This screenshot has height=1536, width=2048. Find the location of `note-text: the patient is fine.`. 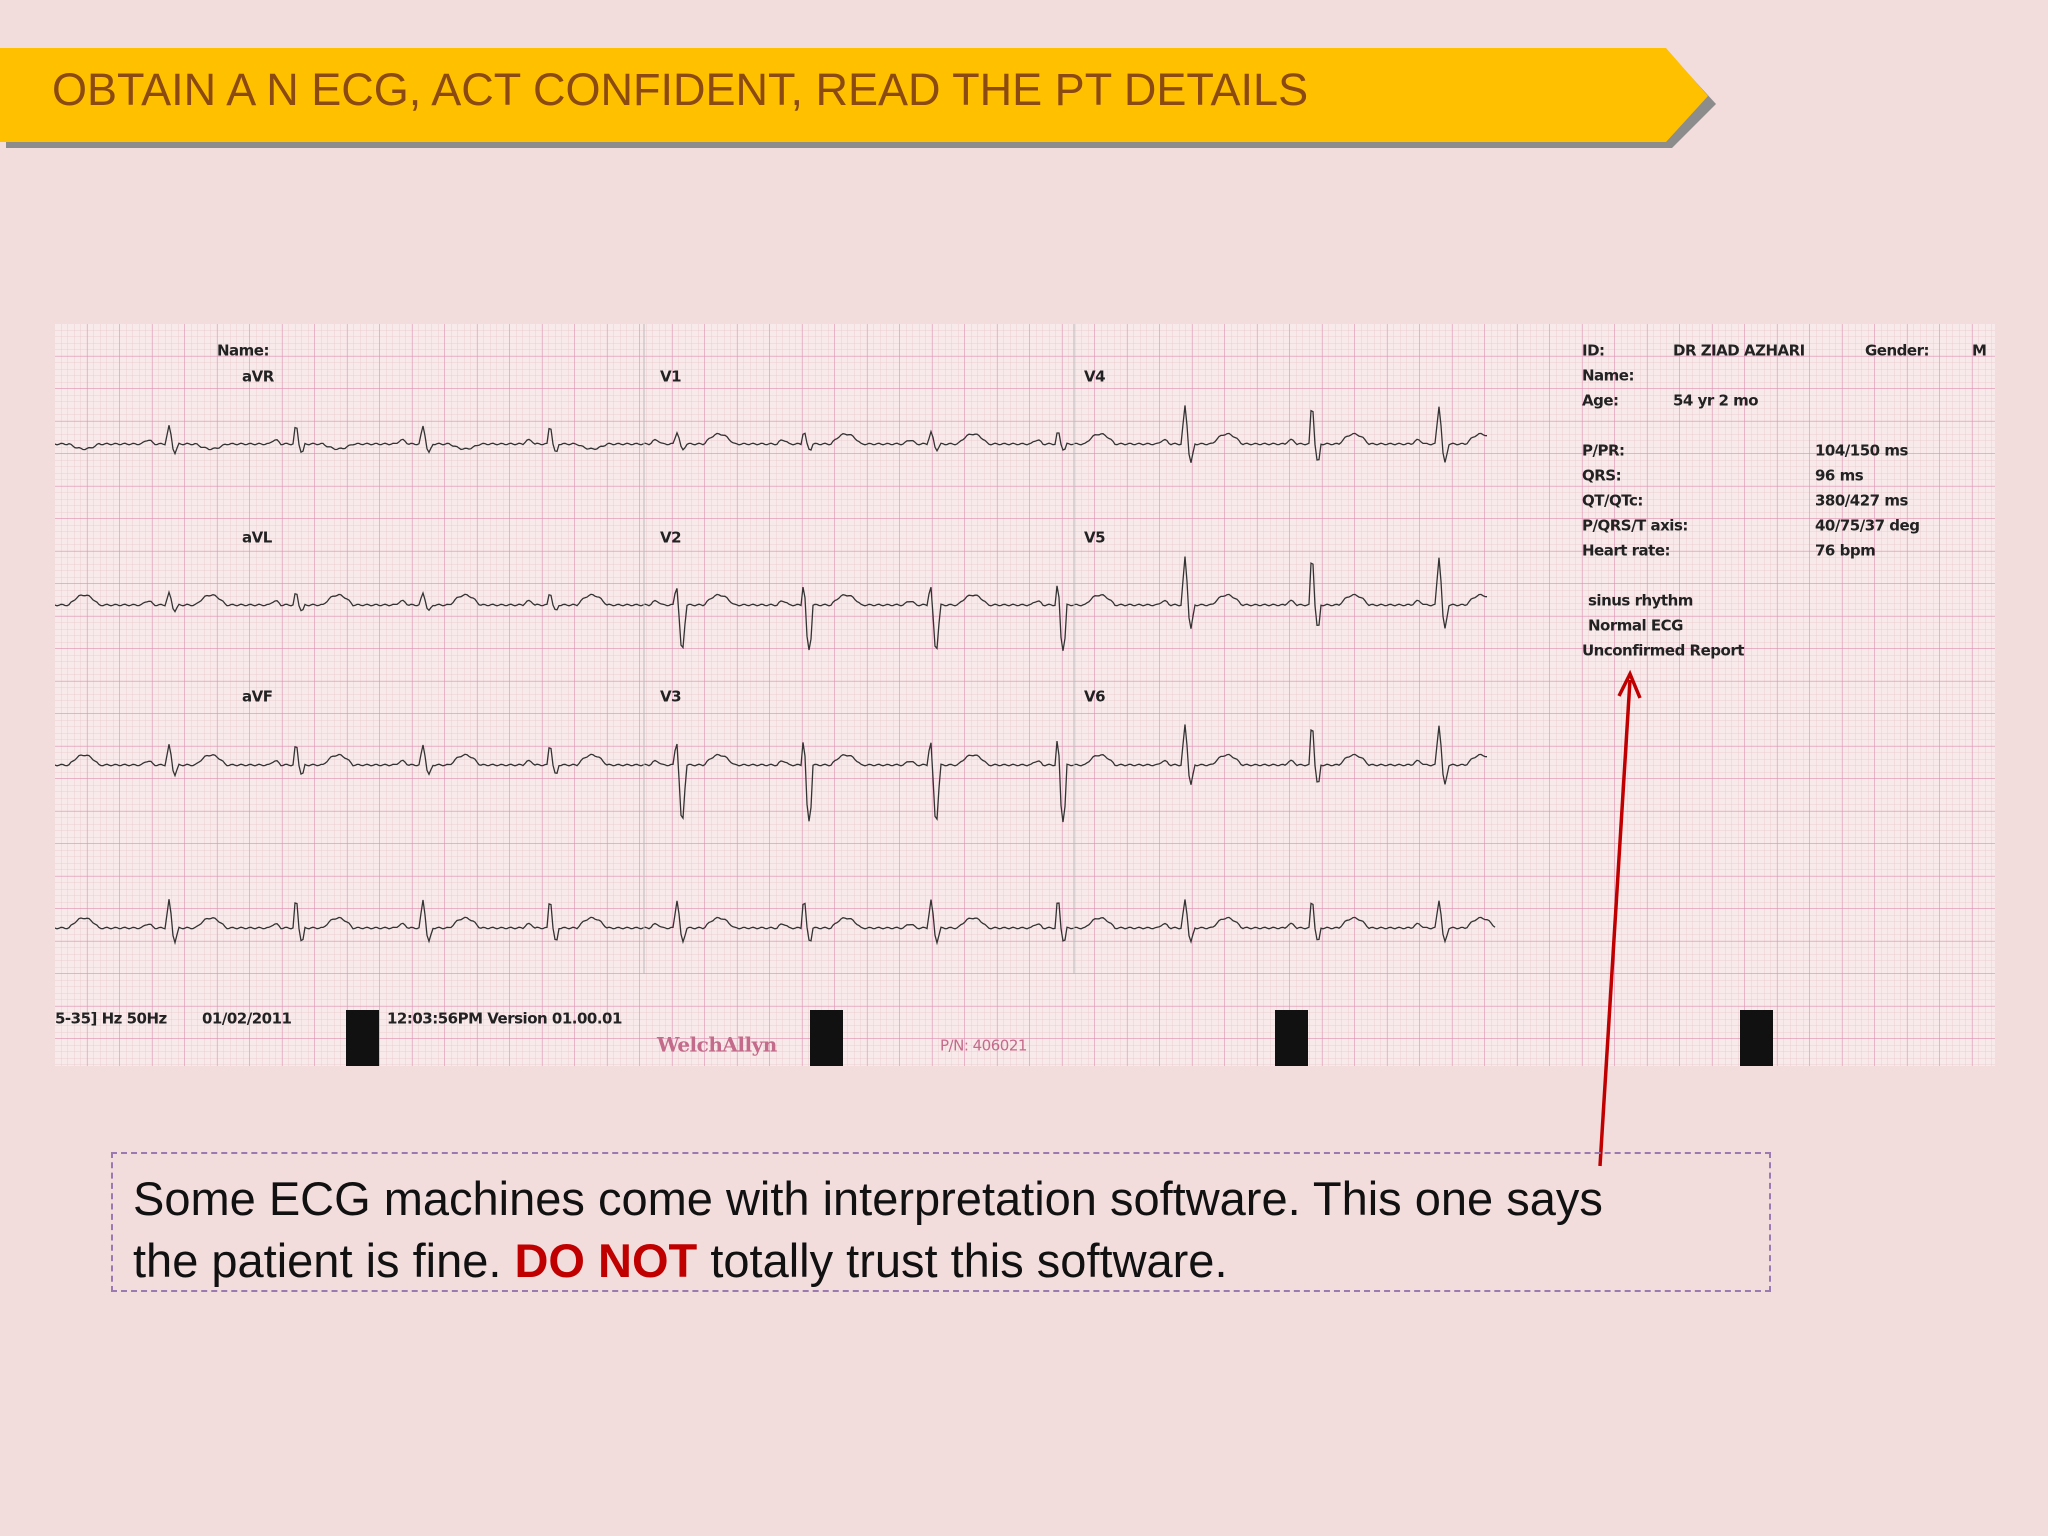

note-text: the patient is fine. is located at coordinates (317, 1260).